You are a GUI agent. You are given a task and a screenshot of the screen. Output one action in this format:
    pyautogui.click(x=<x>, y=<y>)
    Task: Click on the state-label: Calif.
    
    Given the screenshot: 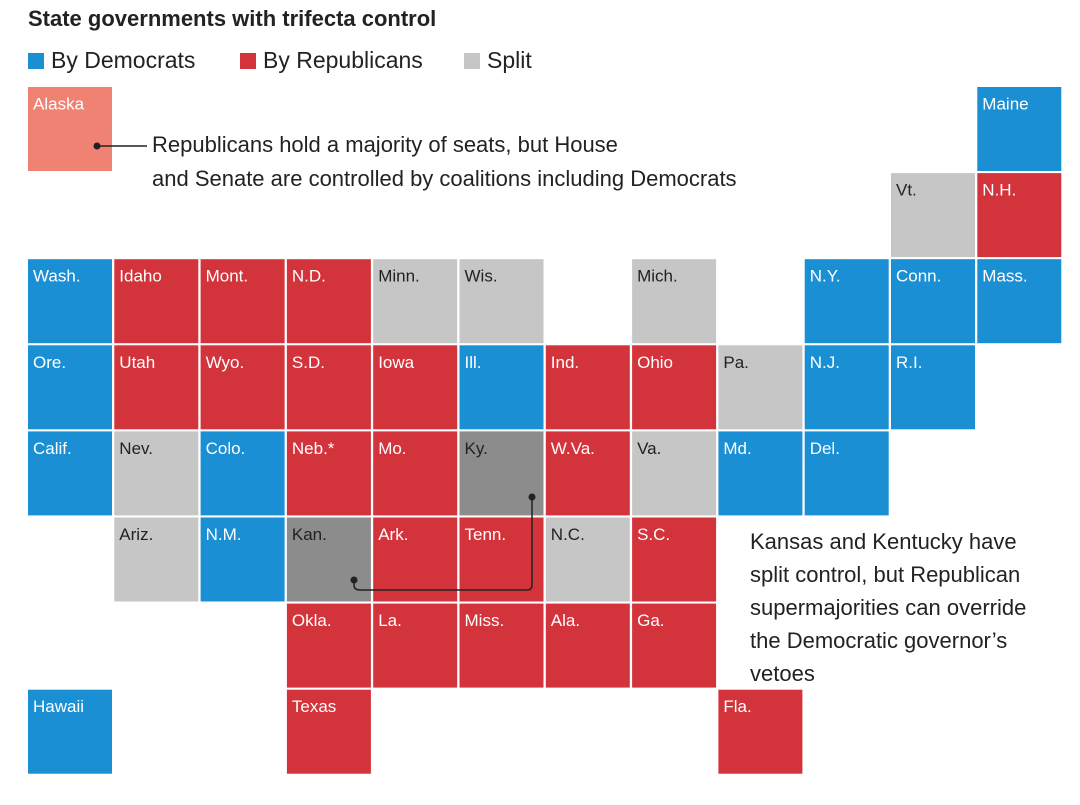 What is the action you would take?
    pyautogui.click(x=52, y=448)
    